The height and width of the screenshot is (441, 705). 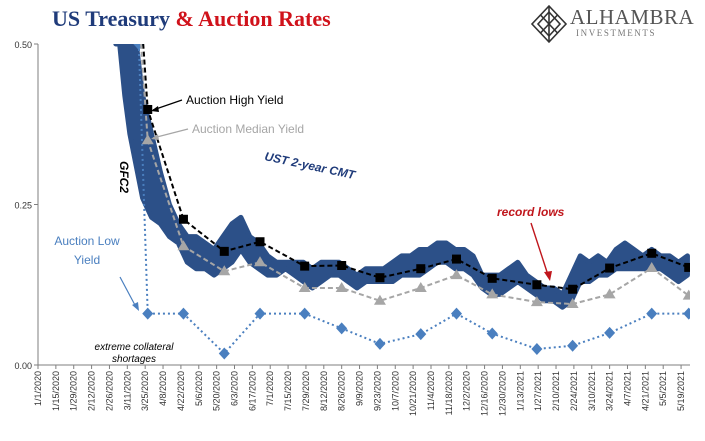 What do you see at coordinates (413, 393) in the screenshot?
I see `x-tick-label: 10/21/2020` at bounding box center [413, 393].